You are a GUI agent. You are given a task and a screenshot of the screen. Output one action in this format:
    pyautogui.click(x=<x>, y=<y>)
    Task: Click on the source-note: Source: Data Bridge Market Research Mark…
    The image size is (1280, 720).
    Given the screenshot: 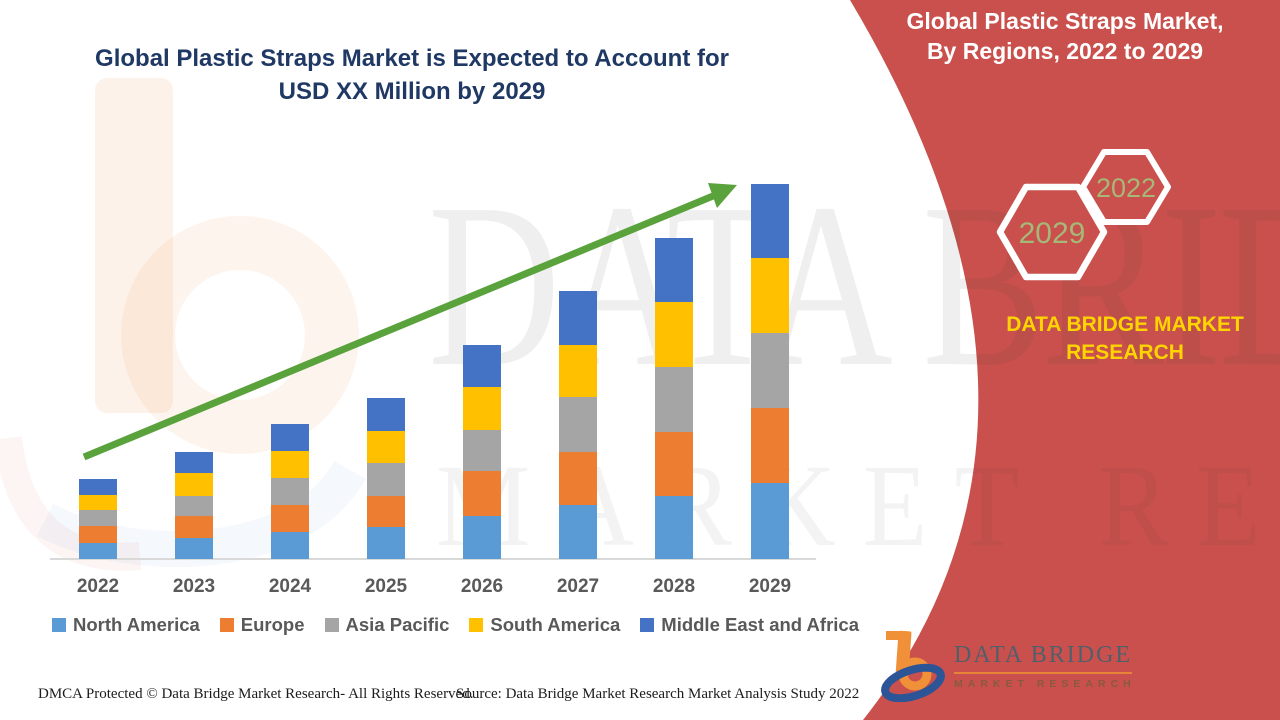 What is the action you would take?
    pyautogui.click(x=658, y=694)
    